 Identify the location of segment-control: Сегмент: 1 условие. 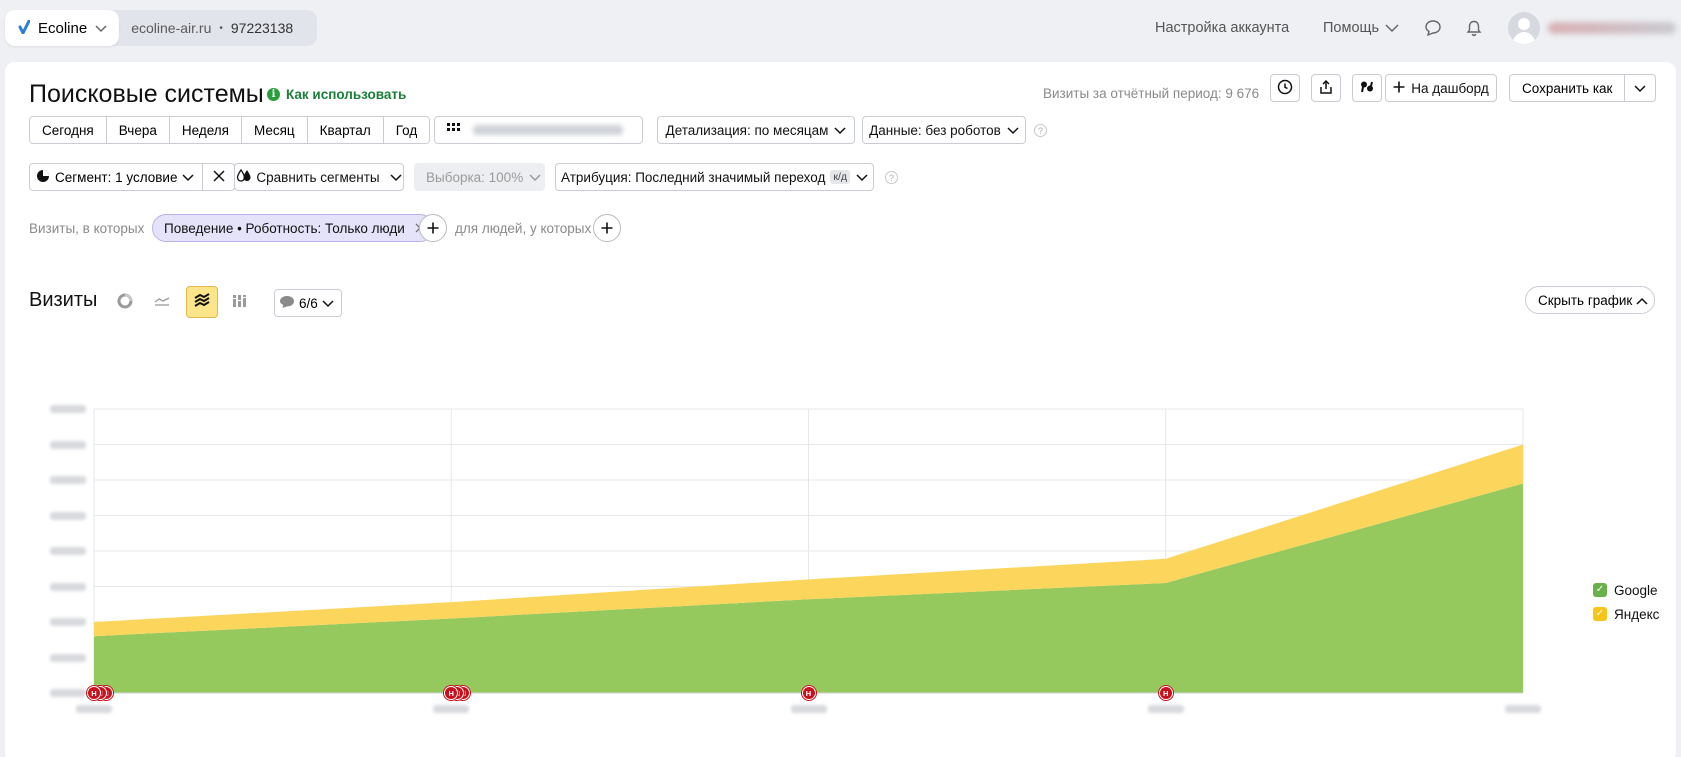
(132, 177).